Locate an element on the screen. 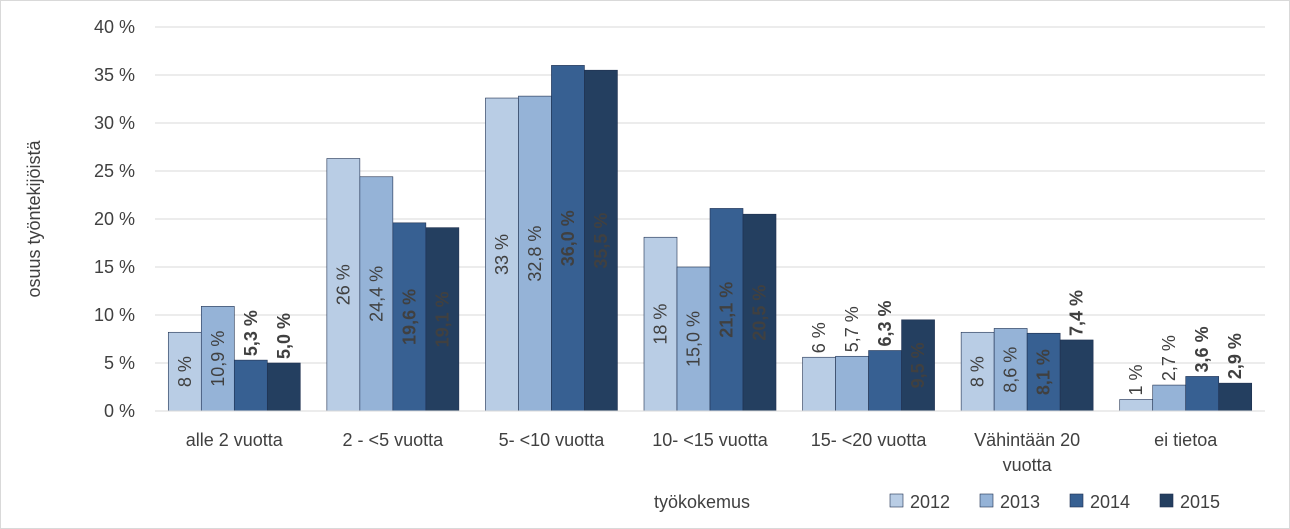 This screenshot has width=1290, height=529. x-tick-label: 15- <20 vuotta is located at coordinates (868, 440).